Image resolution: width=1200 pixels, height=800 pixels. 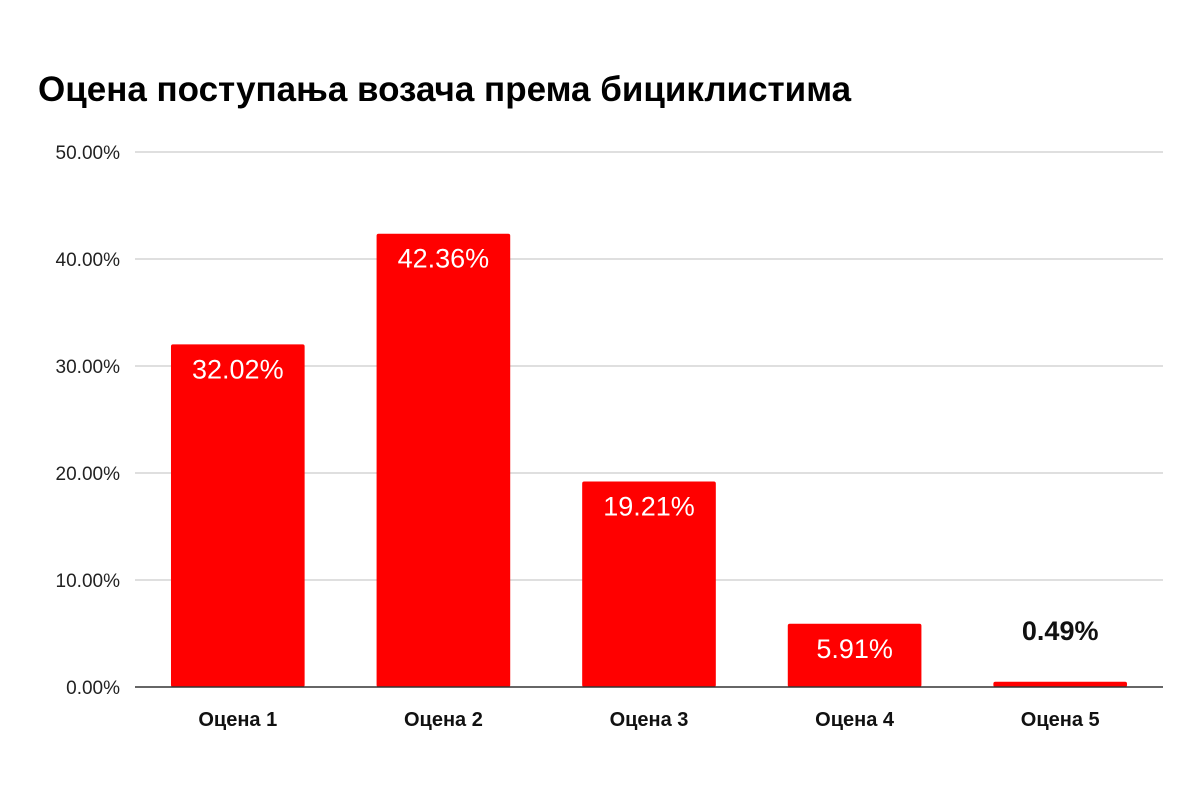 I want to click on category-label: Оцена 2, so click(x=443, y=720).